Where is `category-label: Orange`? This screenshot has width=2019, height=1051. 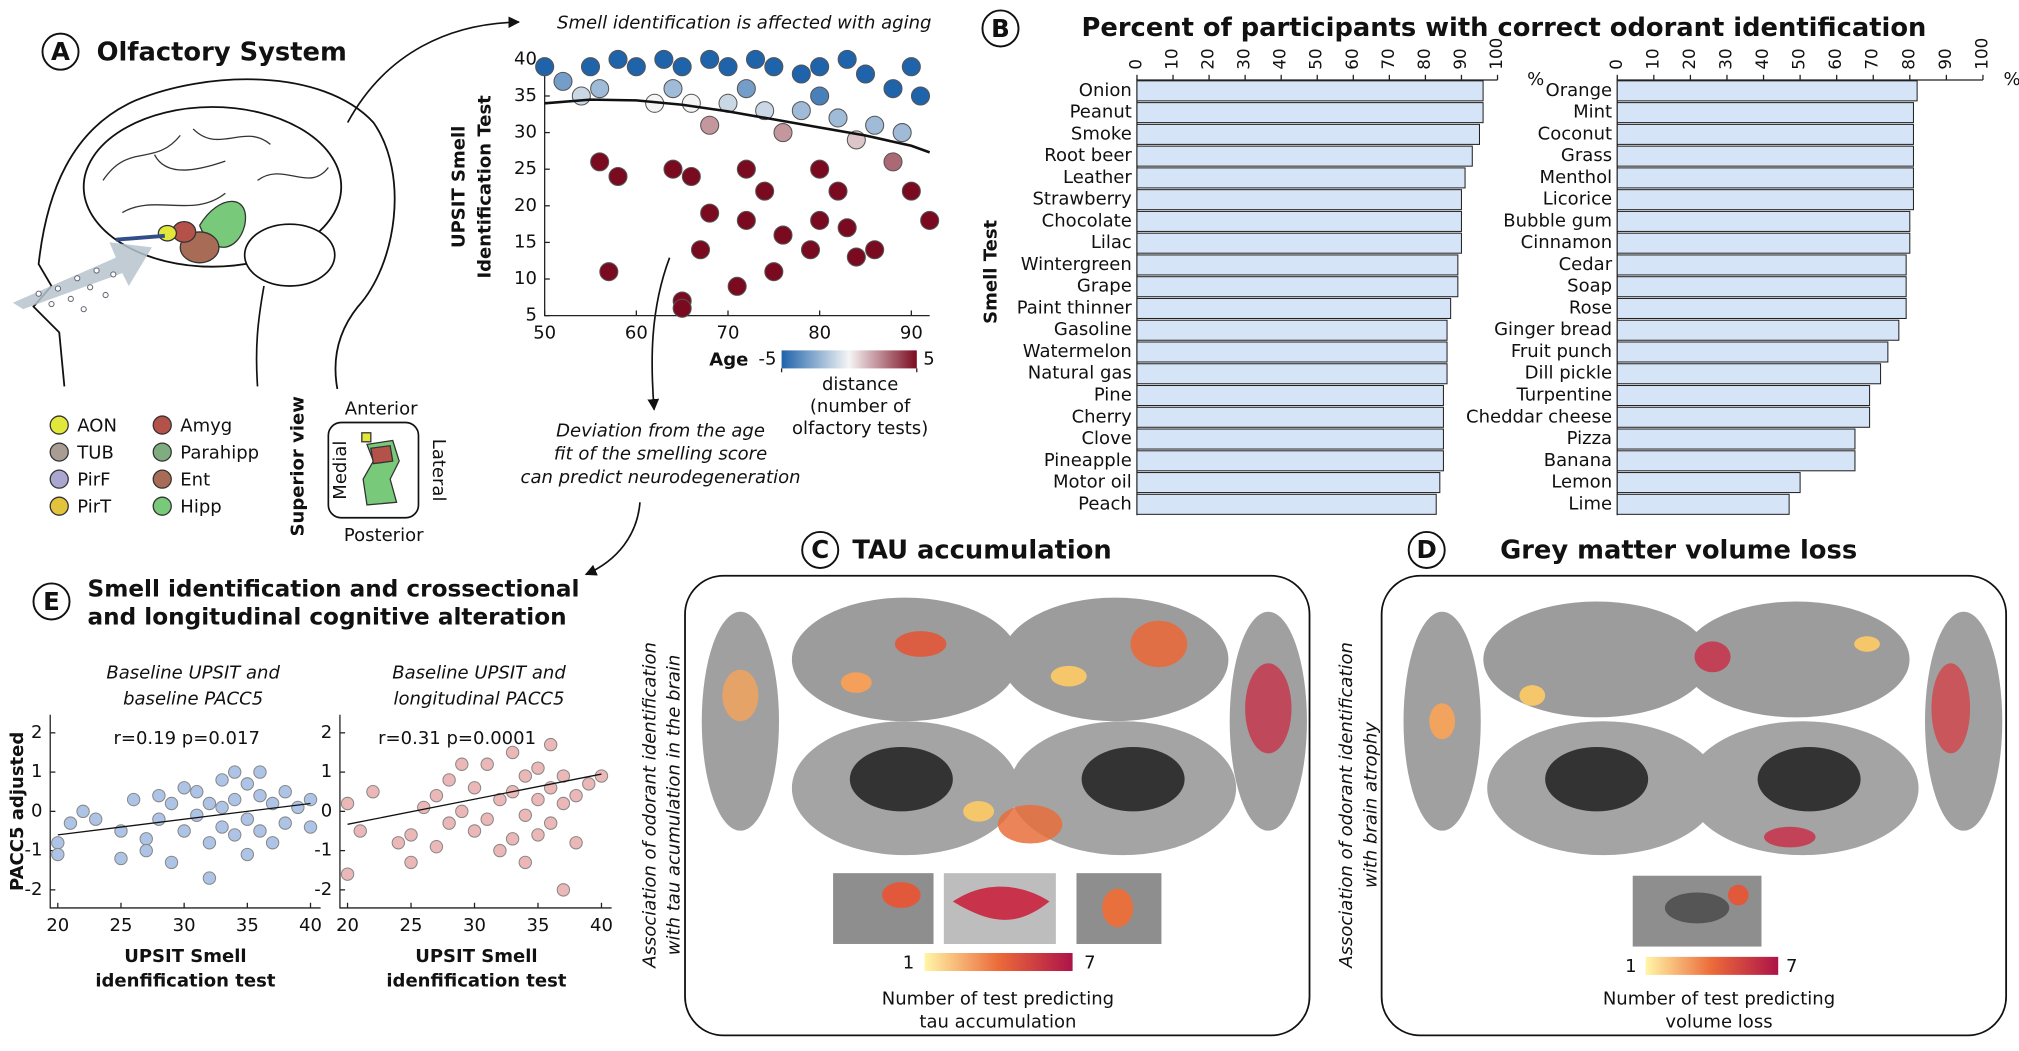 category-label: Orange is located at coordinates (1579, 90).